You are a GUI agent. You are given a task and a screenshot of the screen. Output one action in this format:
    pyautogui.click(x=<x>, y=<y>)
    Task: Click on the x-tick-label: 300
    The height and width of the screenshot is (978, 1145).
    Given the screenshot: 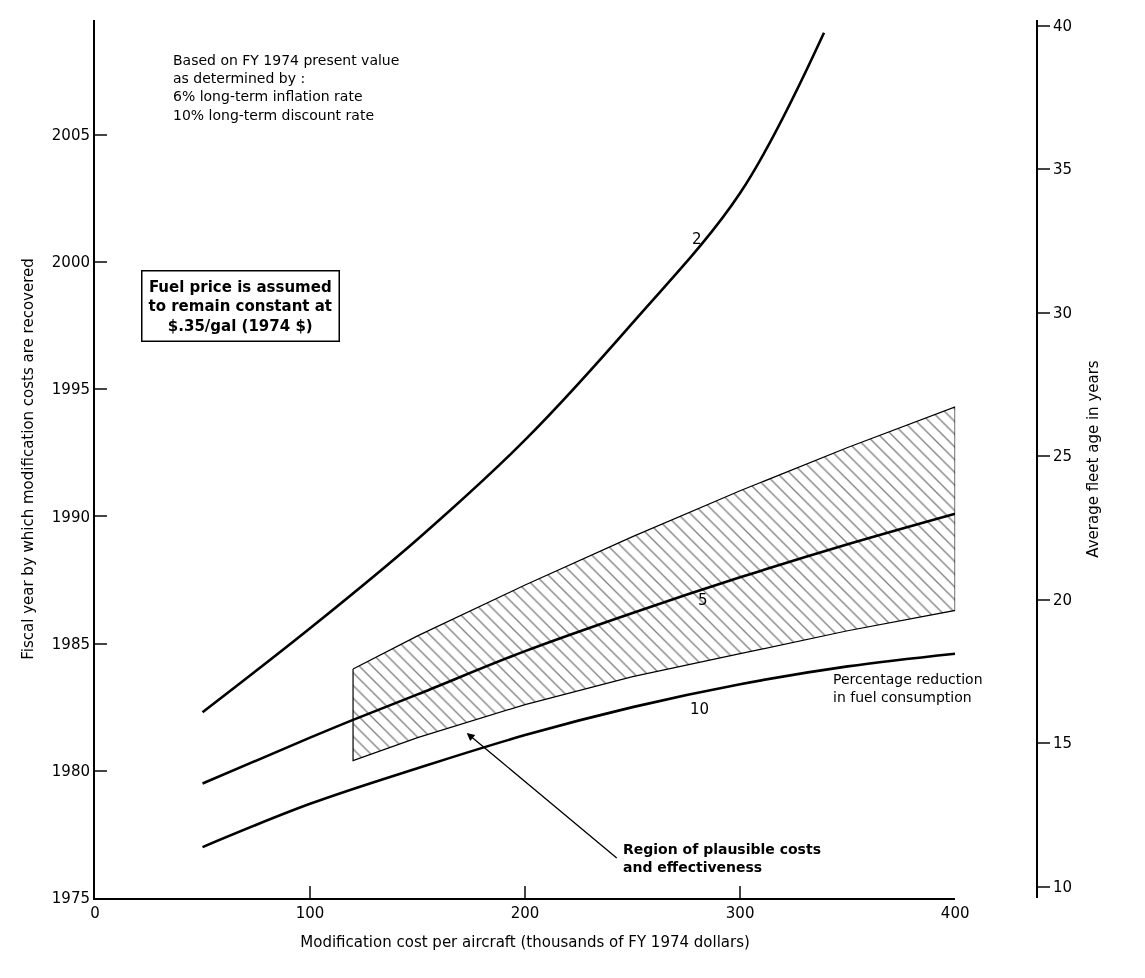 What is the action you would take?
    pyautogui.click(x=740, y=913)
    